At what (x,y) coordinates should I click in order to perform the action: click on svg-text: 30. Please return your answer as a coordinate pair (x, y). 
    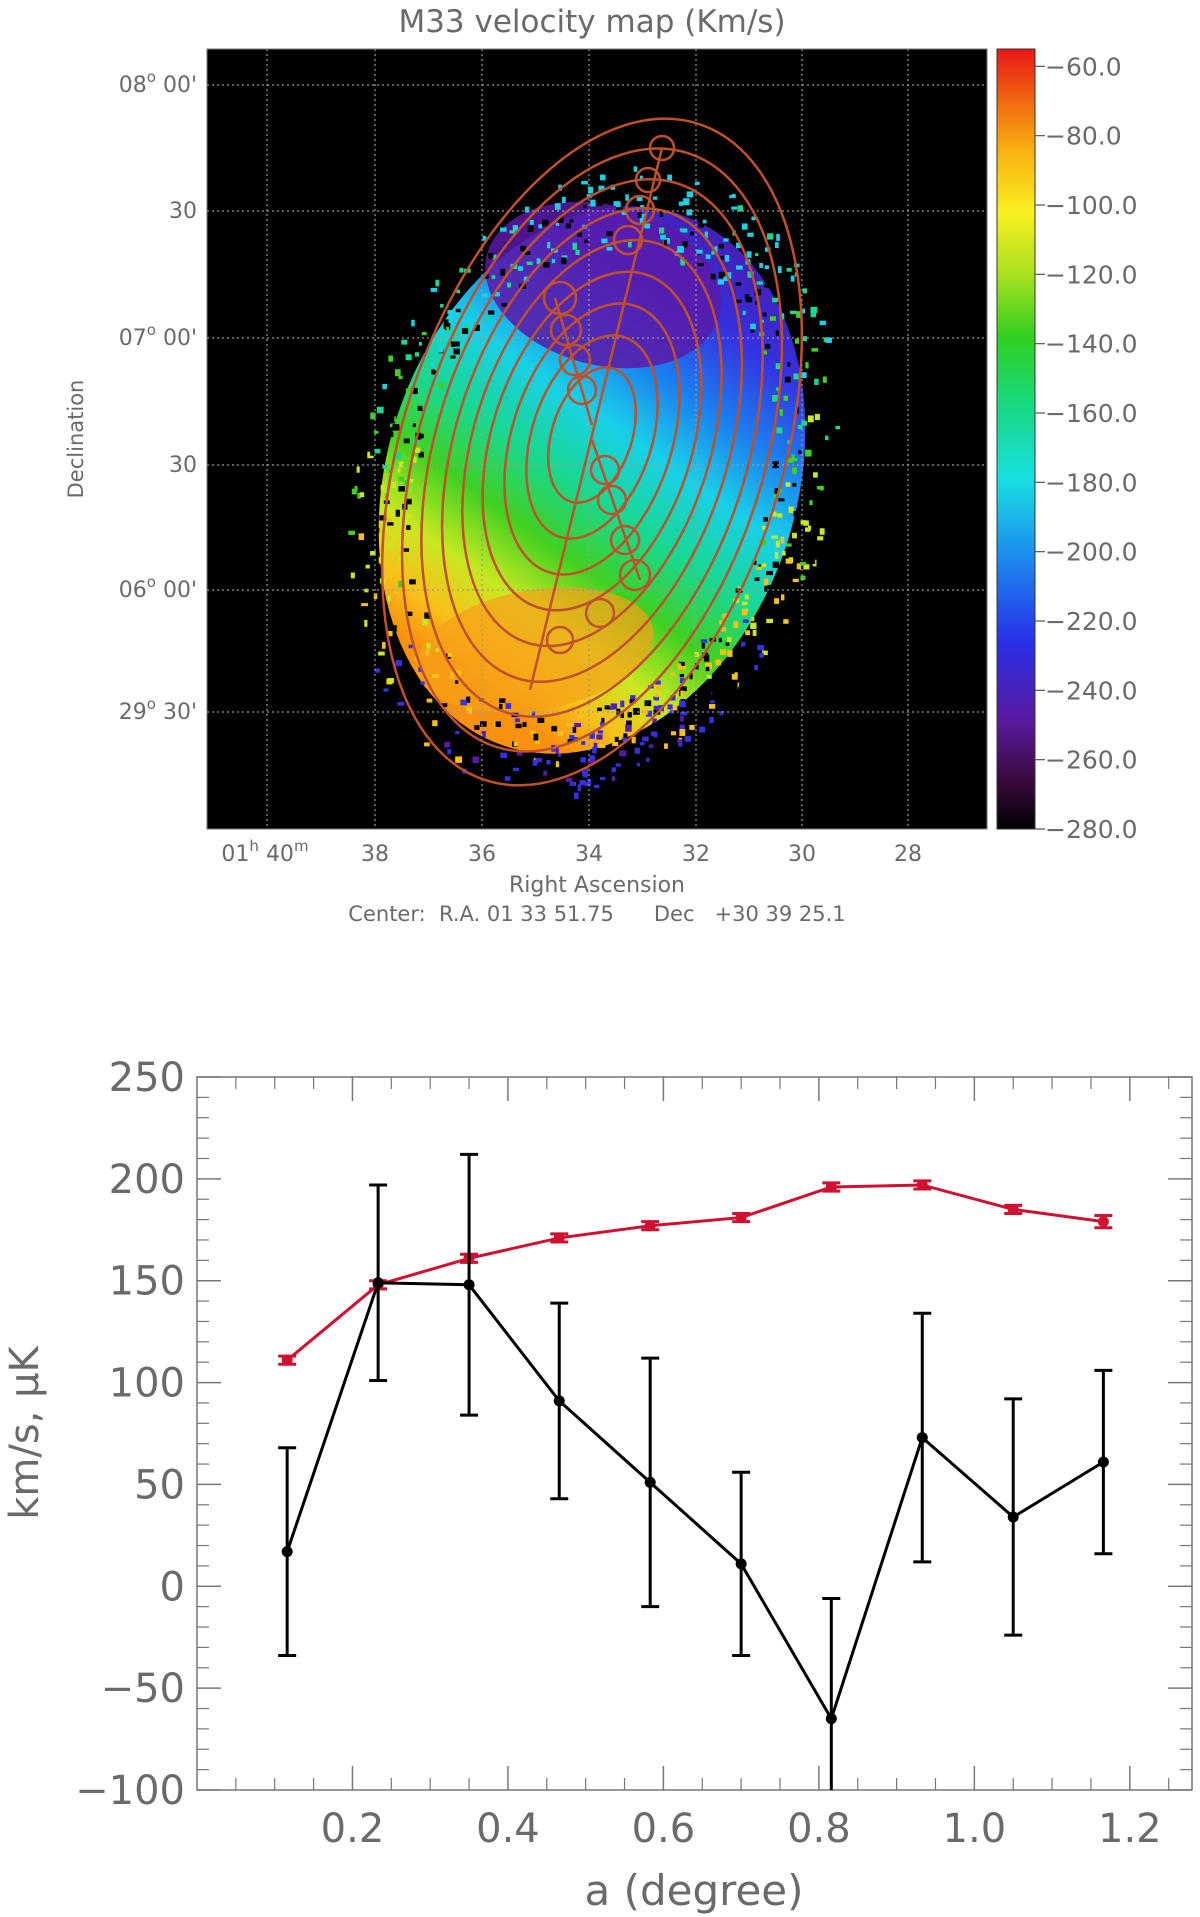
    Looking at the image, I should click on (183, 211).